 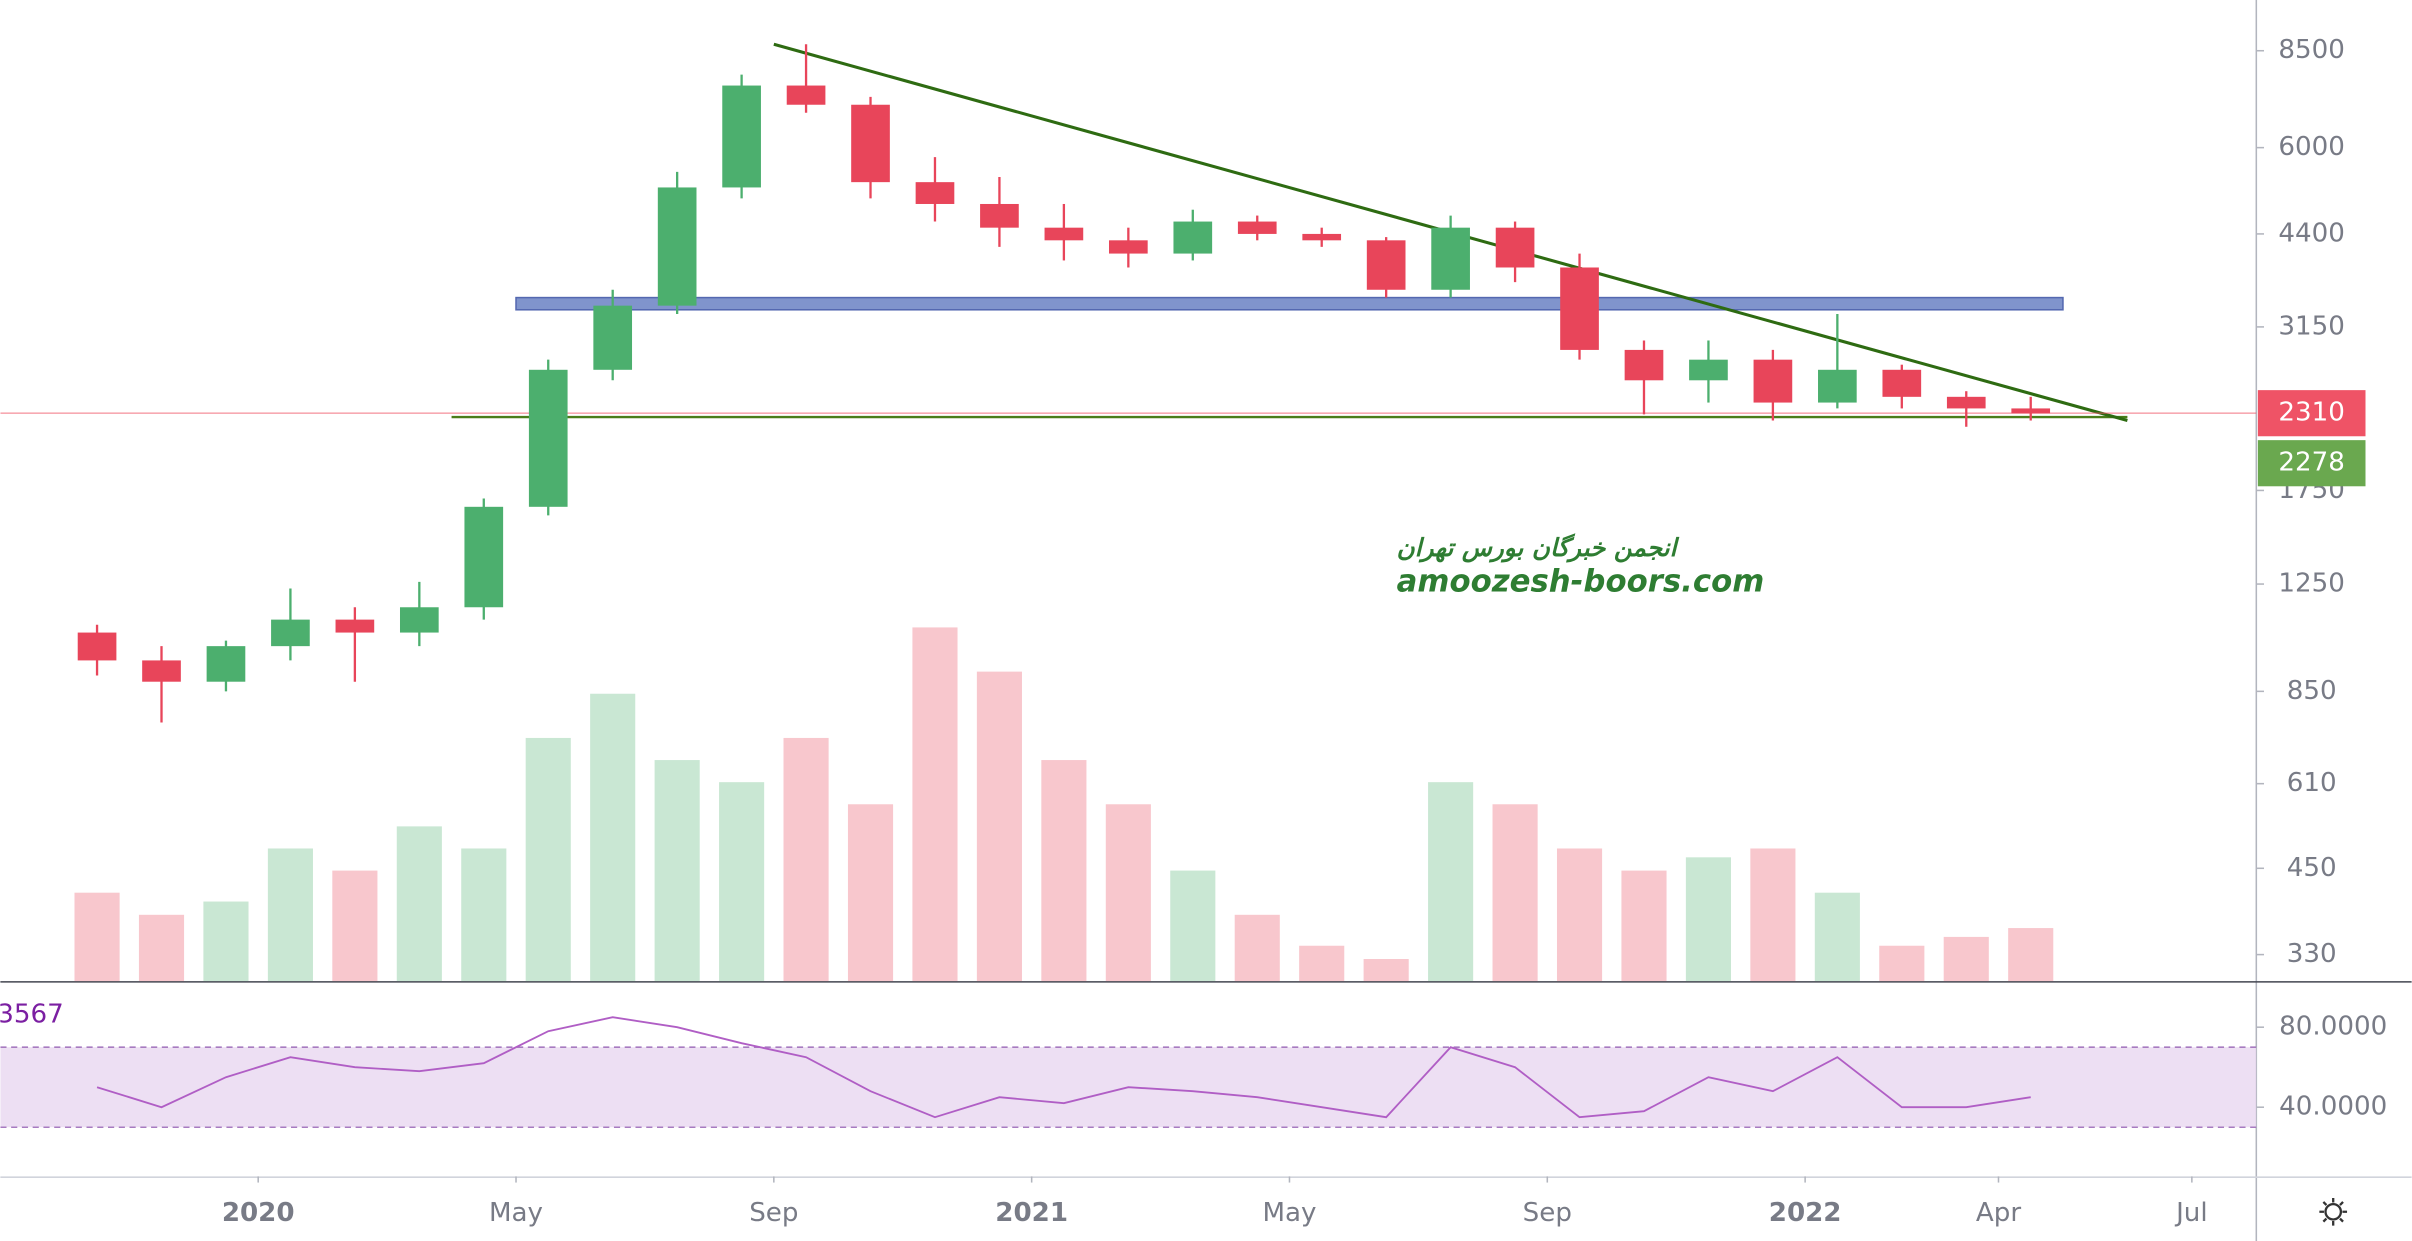 What do you see at coordinates (2312, 954) in the screenshot?
I see `y-tick-label: 330` at bounding box center [2312, 954].